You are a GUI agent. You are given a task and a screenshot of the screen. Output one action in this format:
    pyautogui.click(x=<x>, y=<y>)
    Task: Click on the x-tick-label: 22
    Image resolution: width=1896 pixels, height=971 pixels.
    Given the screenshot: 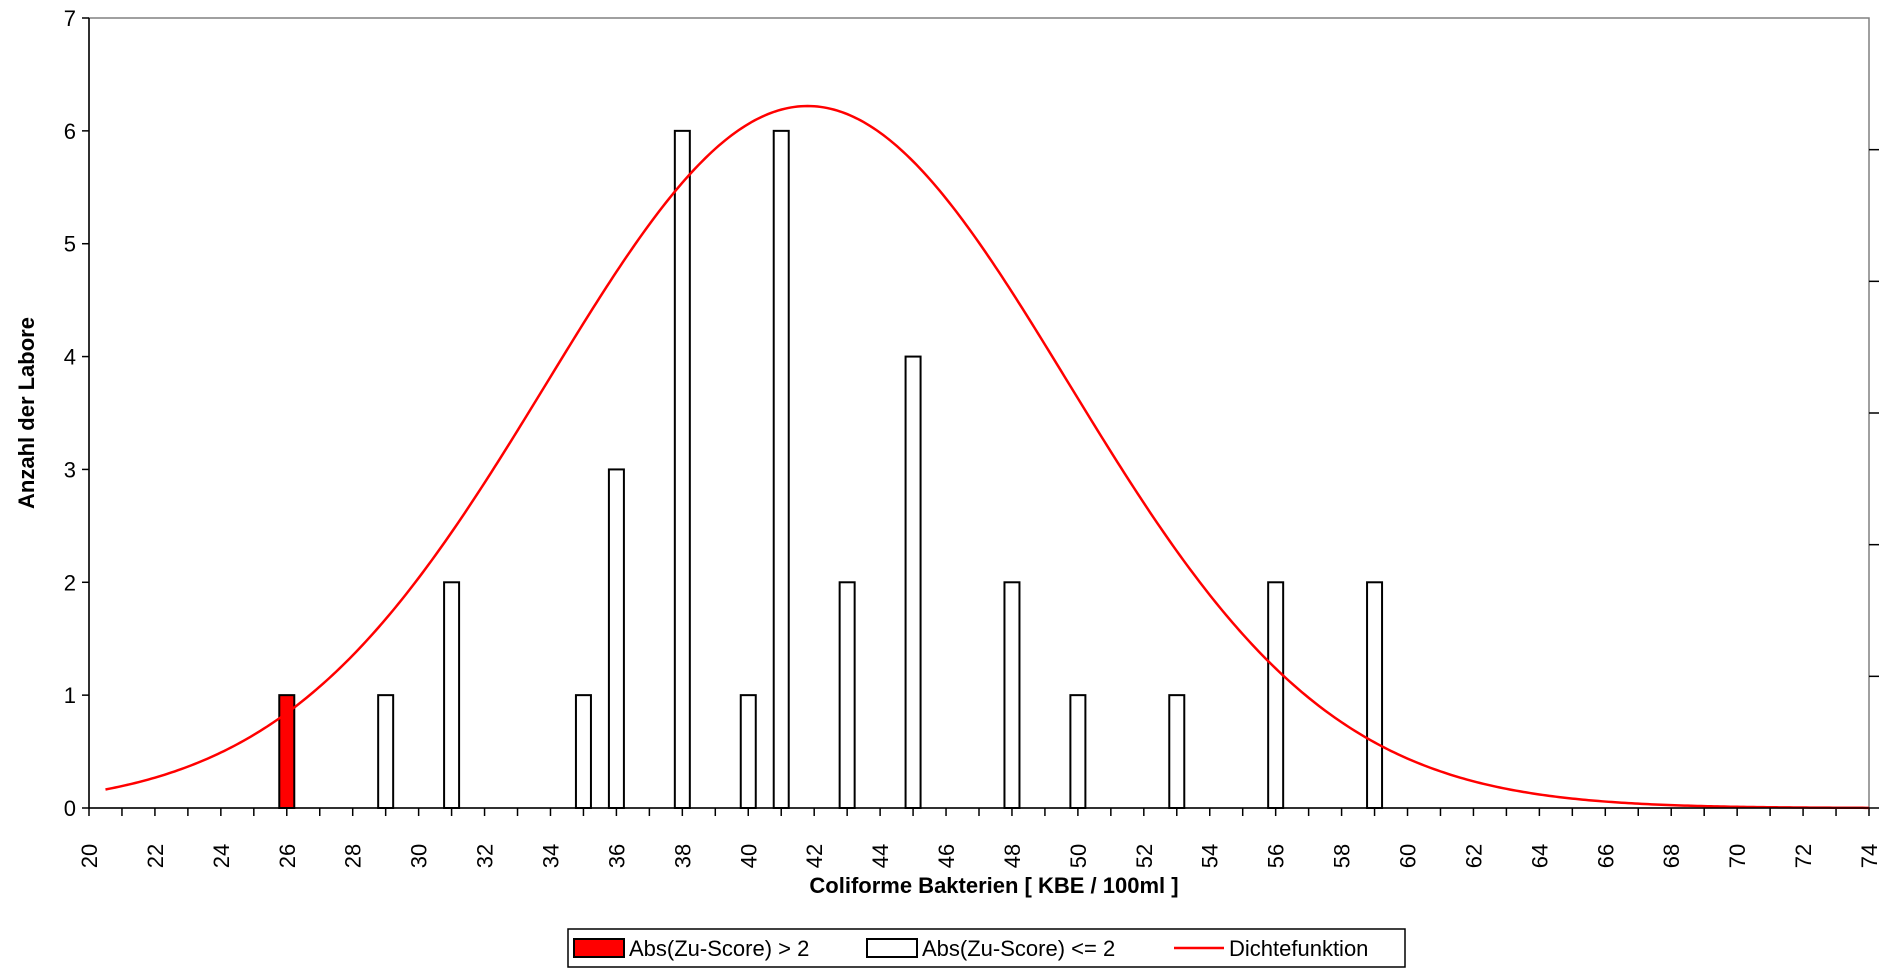 What is the action you would take?
    pyautogui.click(x=155, y=856)
    